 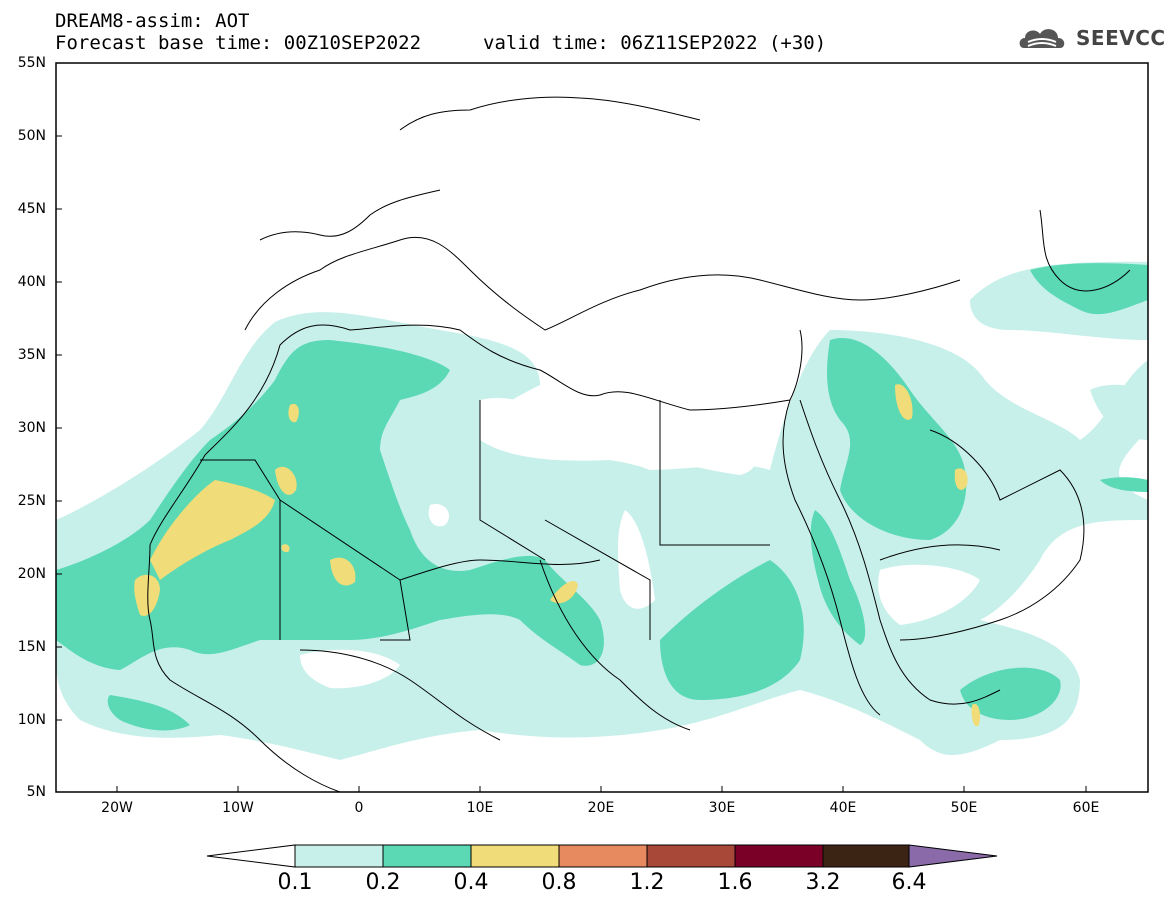 What do you see at coordinates (31, 501) in the screenshot?
I see `lat-label: 25N` at bounding box center [31, 501].